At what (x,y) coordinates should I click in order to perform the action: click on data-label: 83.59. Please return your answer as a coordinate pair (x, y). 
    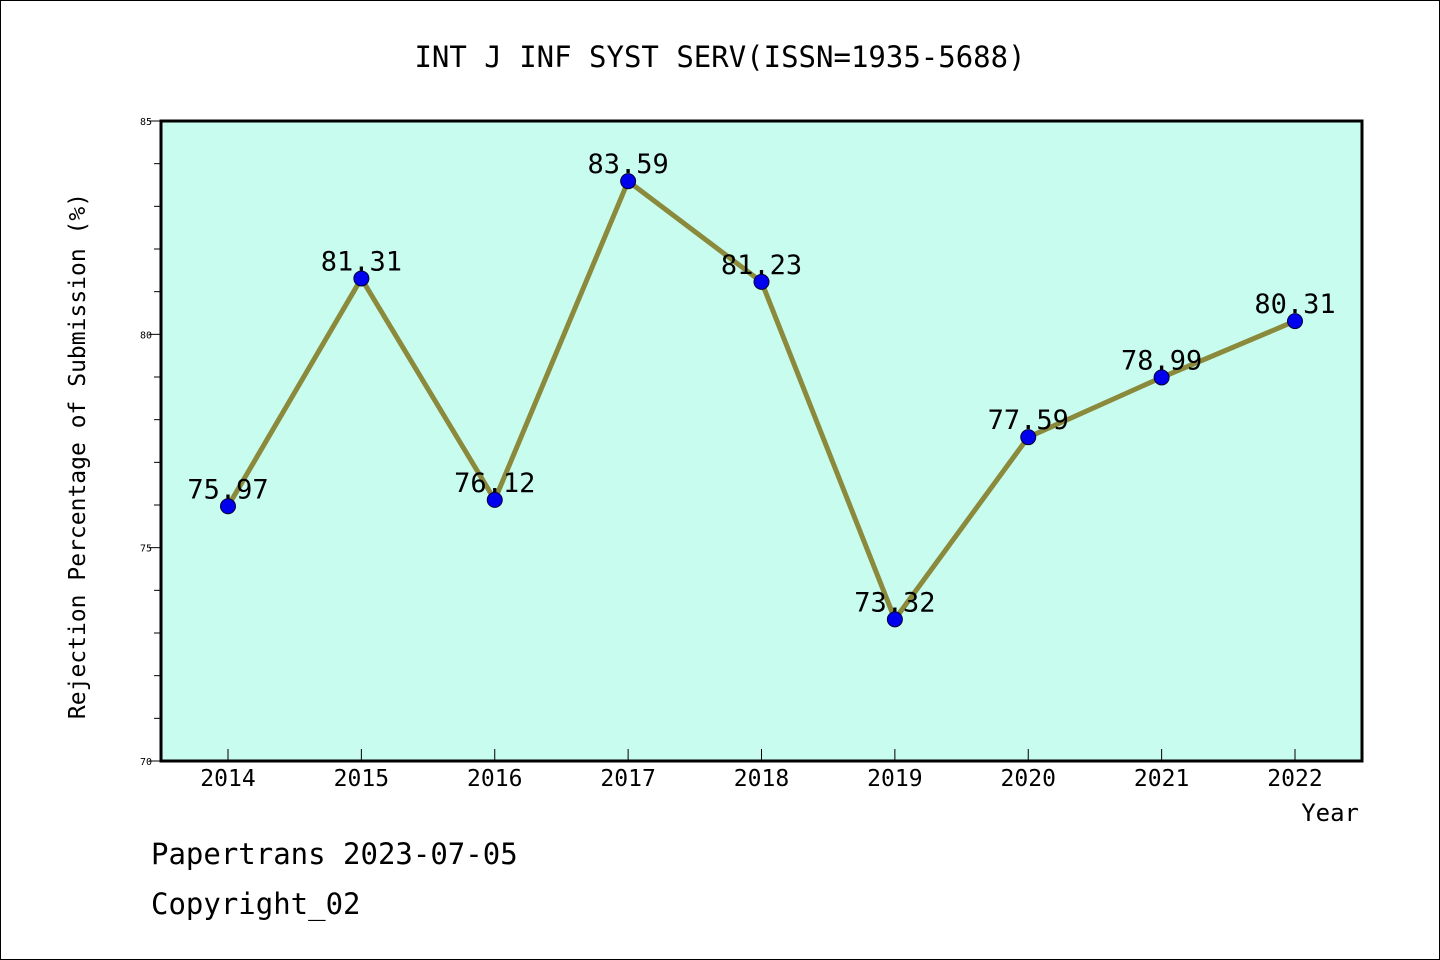
    Looking at the image, I should click on (627, 164).